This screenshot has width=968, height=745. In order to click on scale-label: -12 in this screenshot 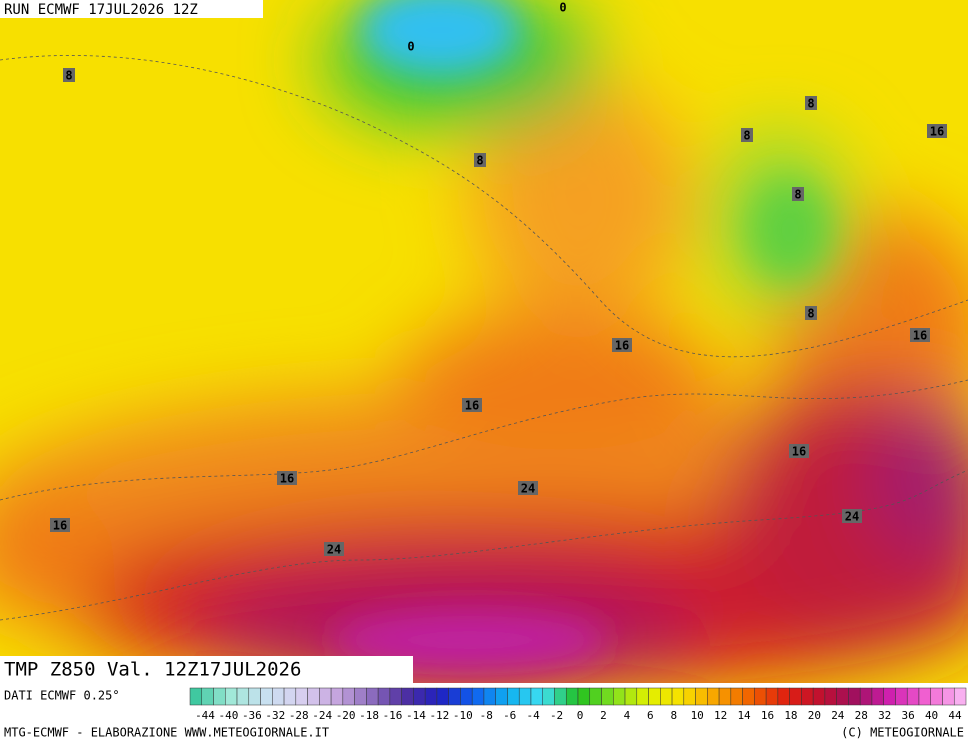, I will do `click(439, 715)`.